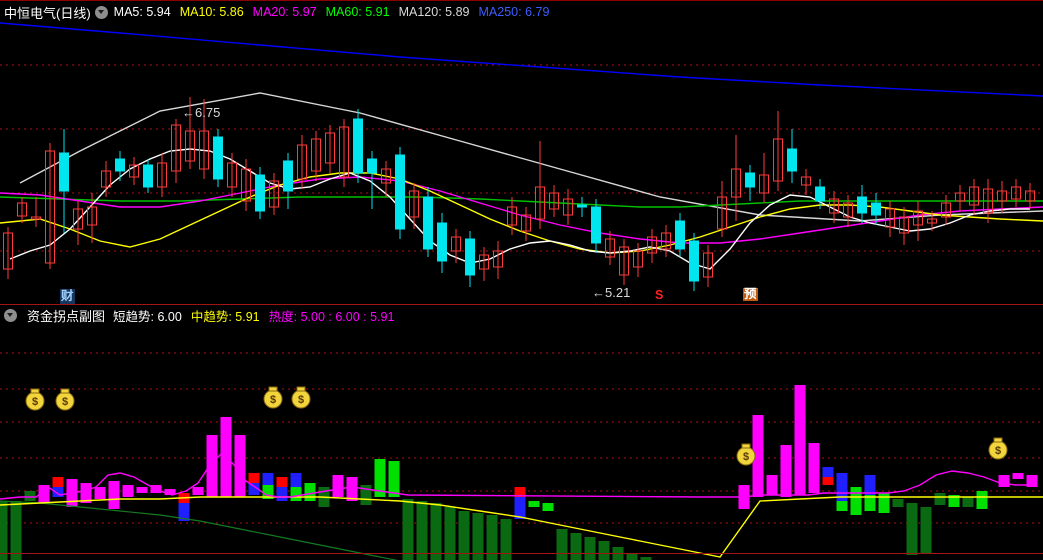 Image resolution: width=1043 pixels, height=560 pixels. What do you see at coordinates (201, 112) in the screenshot?
I see `high-price-callout: ←6.75` at bounding box center [201, 112].